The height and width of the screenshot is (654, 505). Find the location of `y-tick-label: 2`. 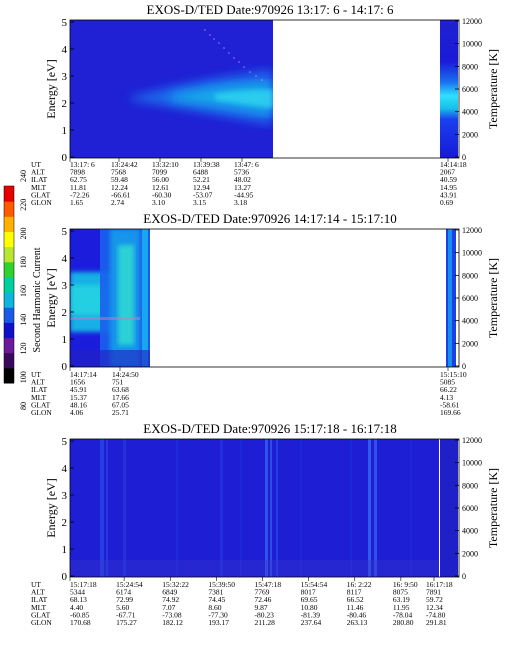

y-tick-label: 2 is located at coordinates (65, 523).